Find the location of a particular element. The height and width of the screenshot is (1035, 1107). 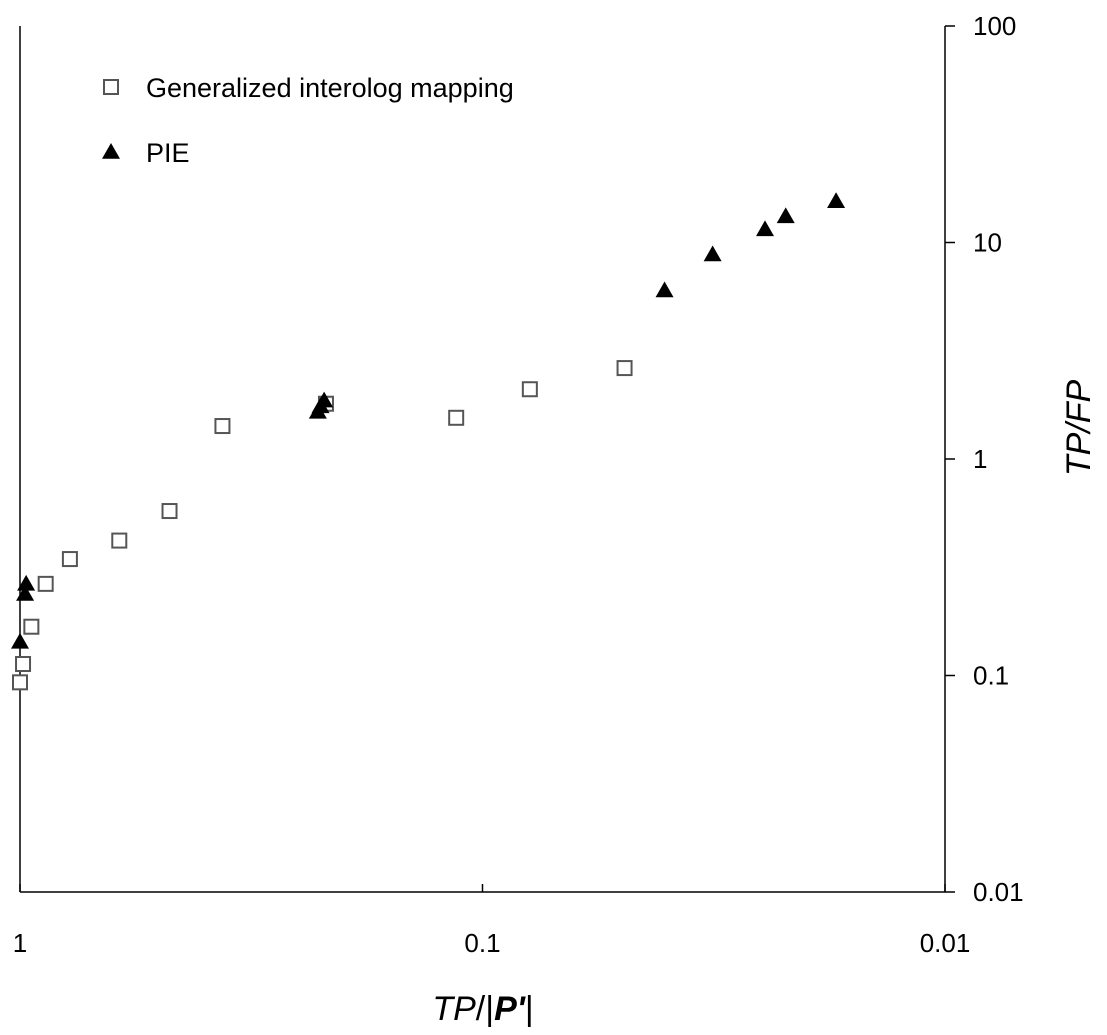

x-tick-label: 0.1 is located at coordinates (482, 943).